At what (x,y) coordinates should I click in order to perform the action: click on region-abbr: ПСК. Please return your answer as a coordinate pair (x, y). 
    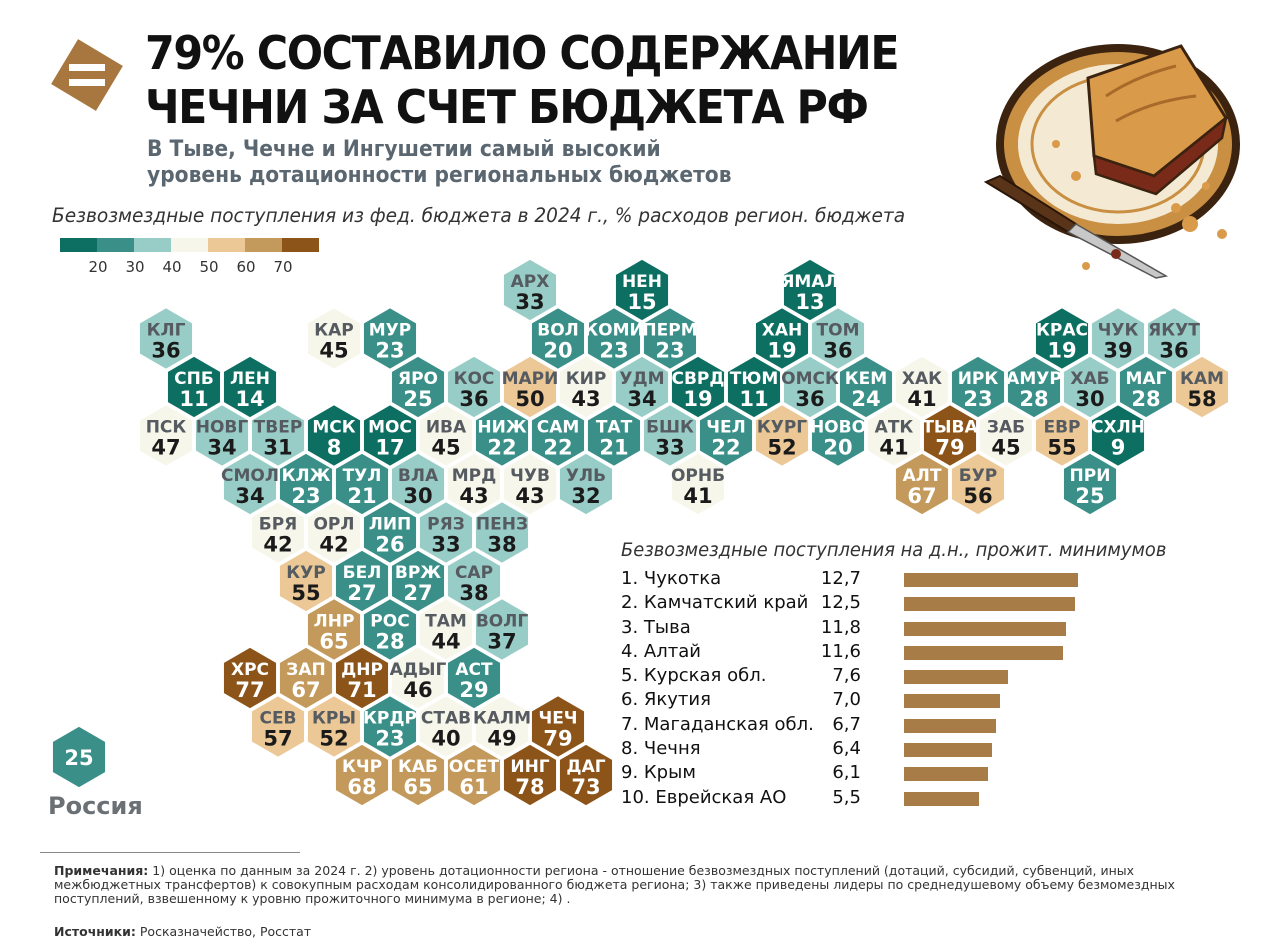
    Looking at the image, I should click on (166, 428).